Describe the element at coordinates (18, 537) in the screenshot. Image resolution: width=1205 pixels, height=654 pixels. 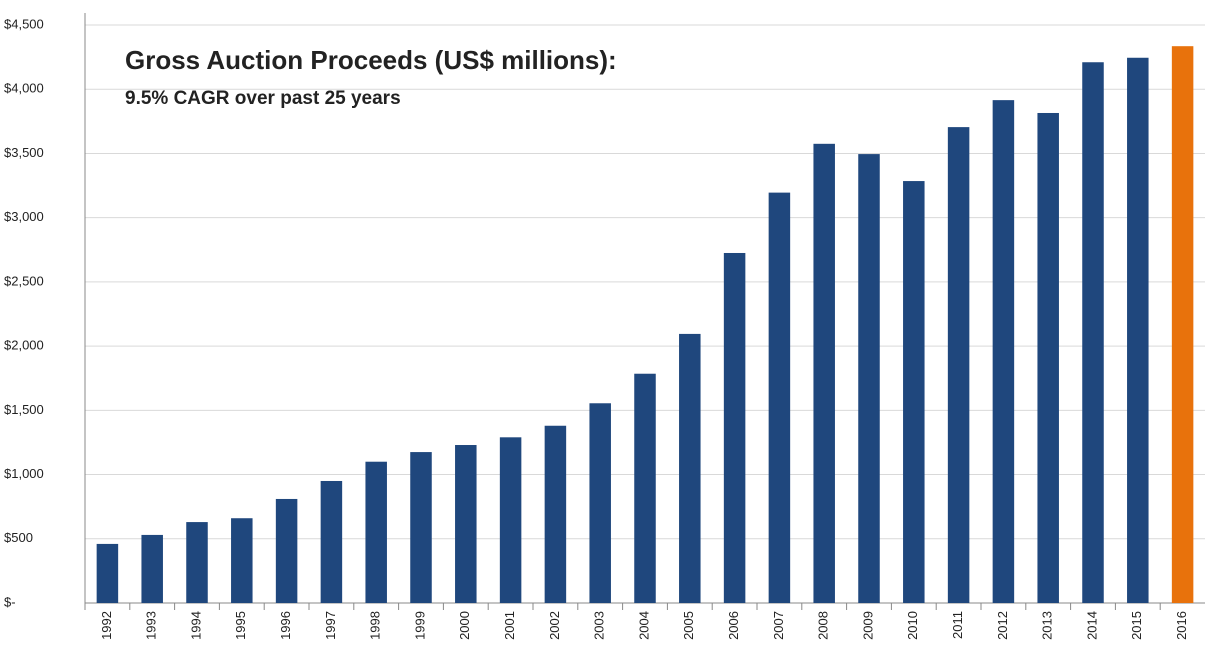
I see `y-tick-label: $500` at that location.